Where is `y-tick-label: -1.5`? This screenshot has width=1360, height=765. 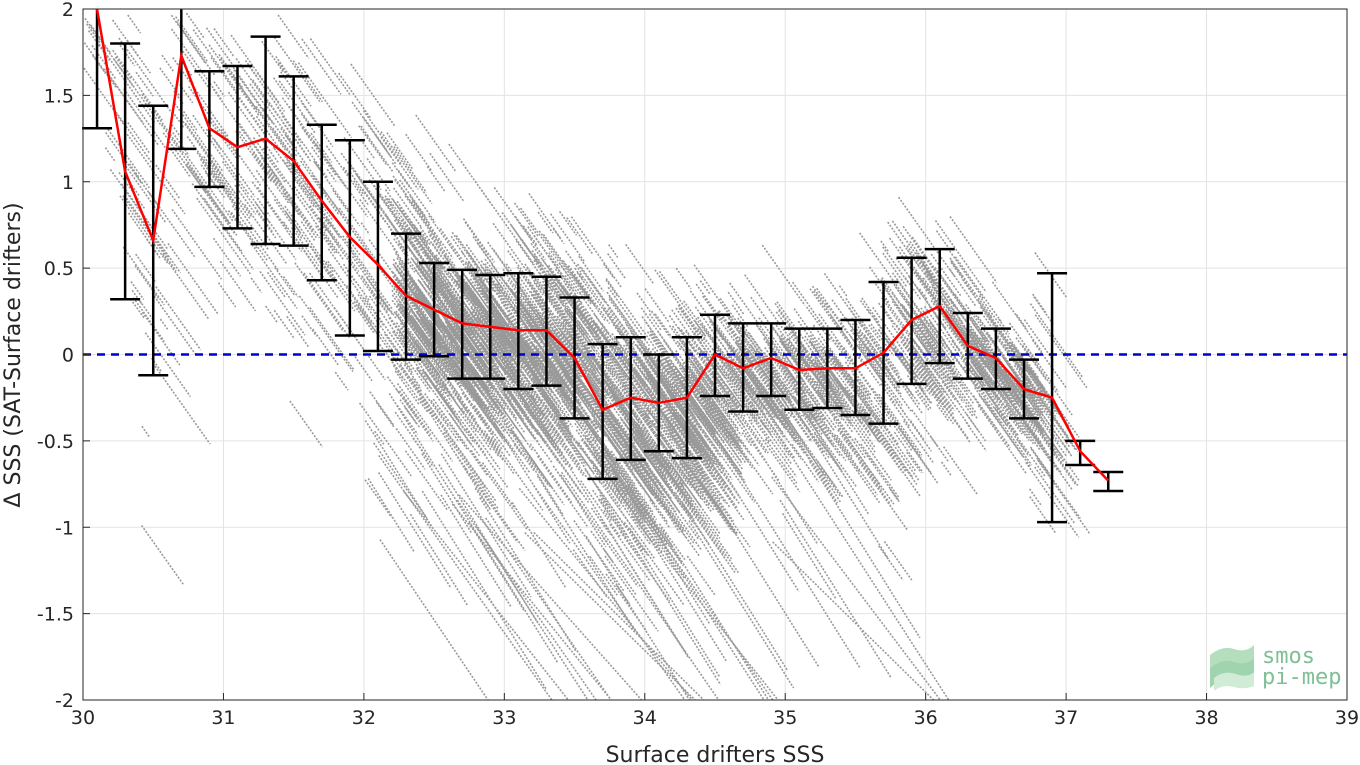
y-tick-label: -1.5 is located at coordinates (55, 615).